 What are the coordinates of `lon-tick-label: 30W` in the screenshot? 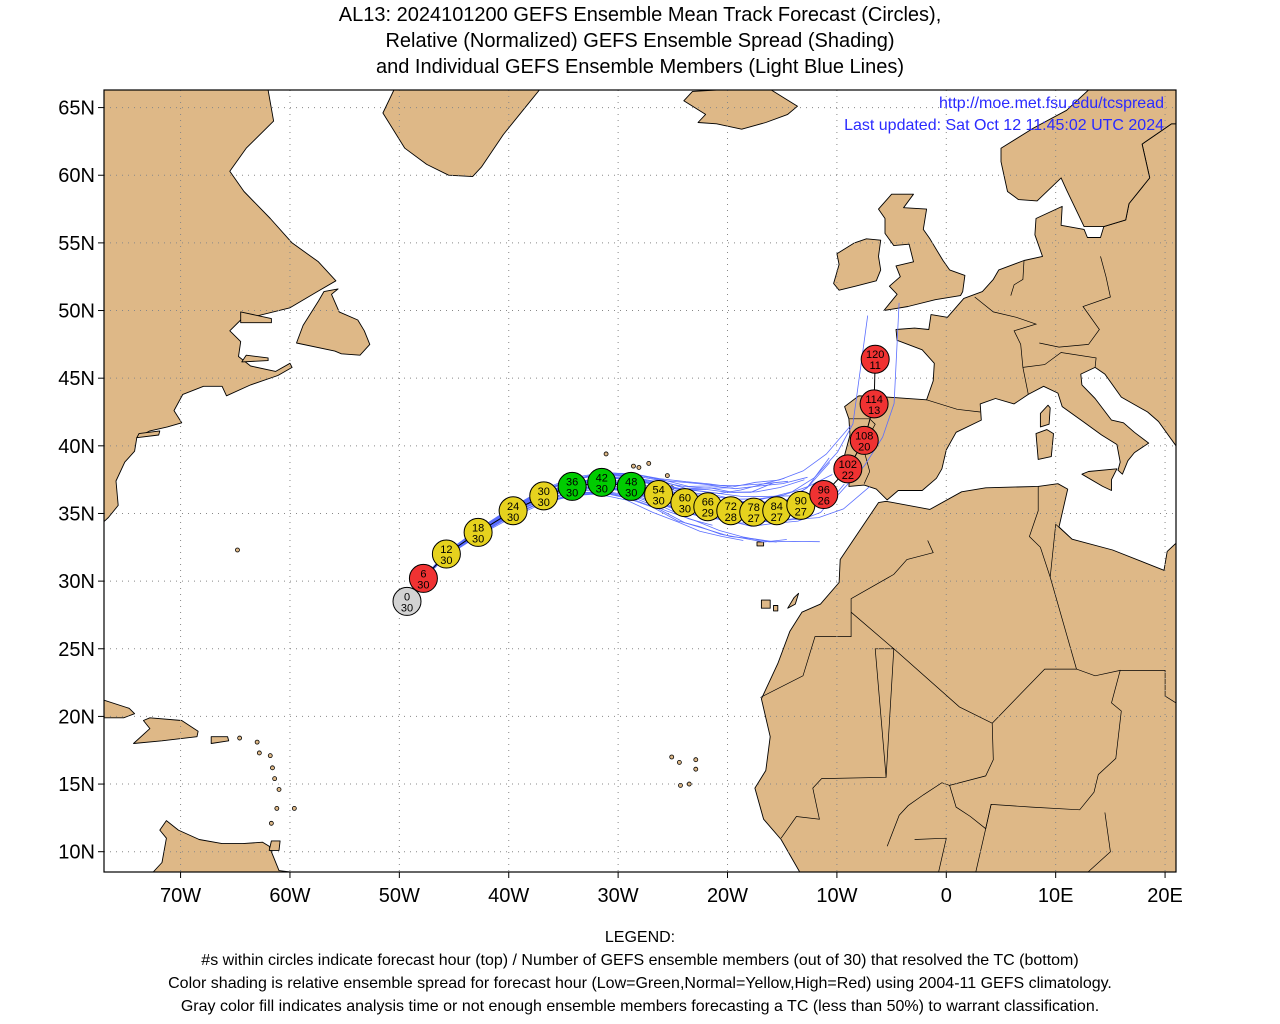 It's located at (618, 896).